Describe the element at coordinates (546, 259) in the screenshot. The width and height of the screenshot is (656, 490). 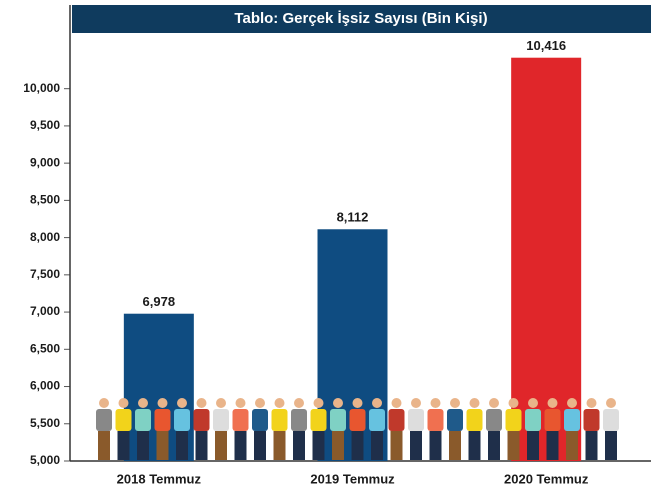
I see `bar` at that location.